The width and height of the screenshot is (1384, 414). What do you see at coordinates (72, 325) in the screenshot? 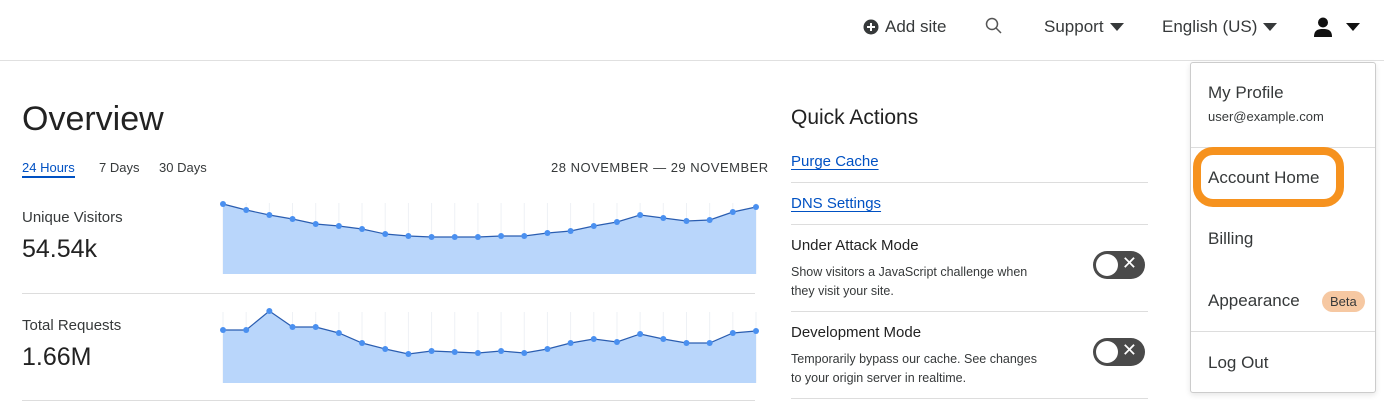
I see `metric-label: Total Requests` at bounding box center [72, 325].